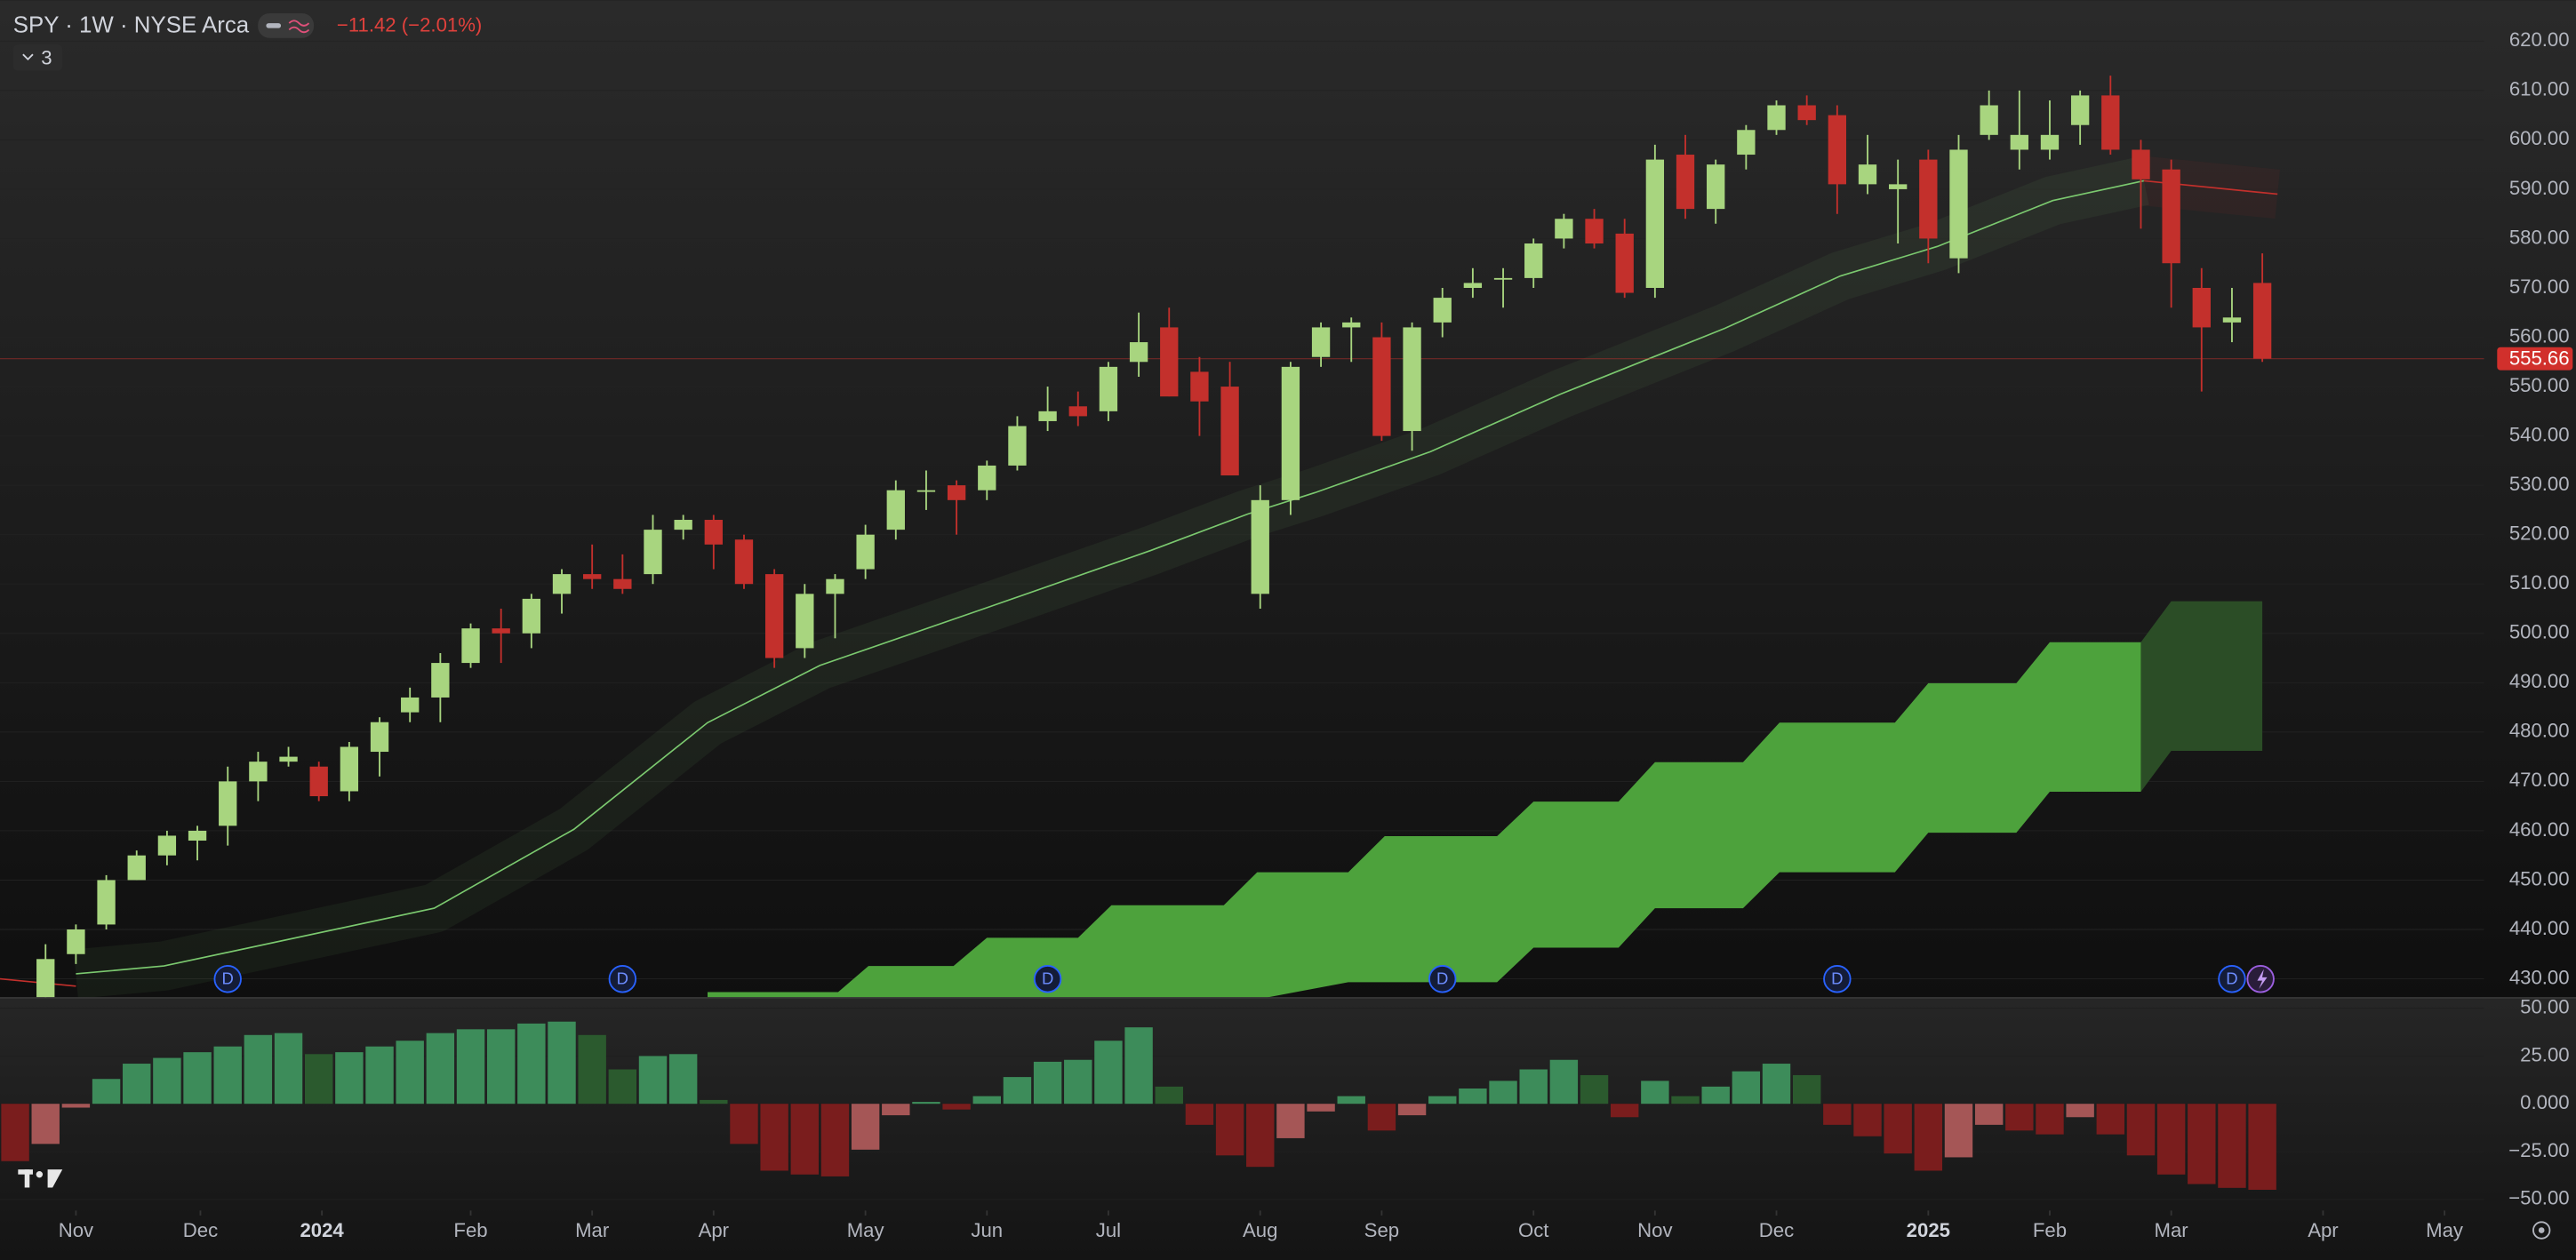  What do you see at coordinates (2201, 697) in the screenshot?
I see `cloud-forecast` at bounding box center [2201, 697].